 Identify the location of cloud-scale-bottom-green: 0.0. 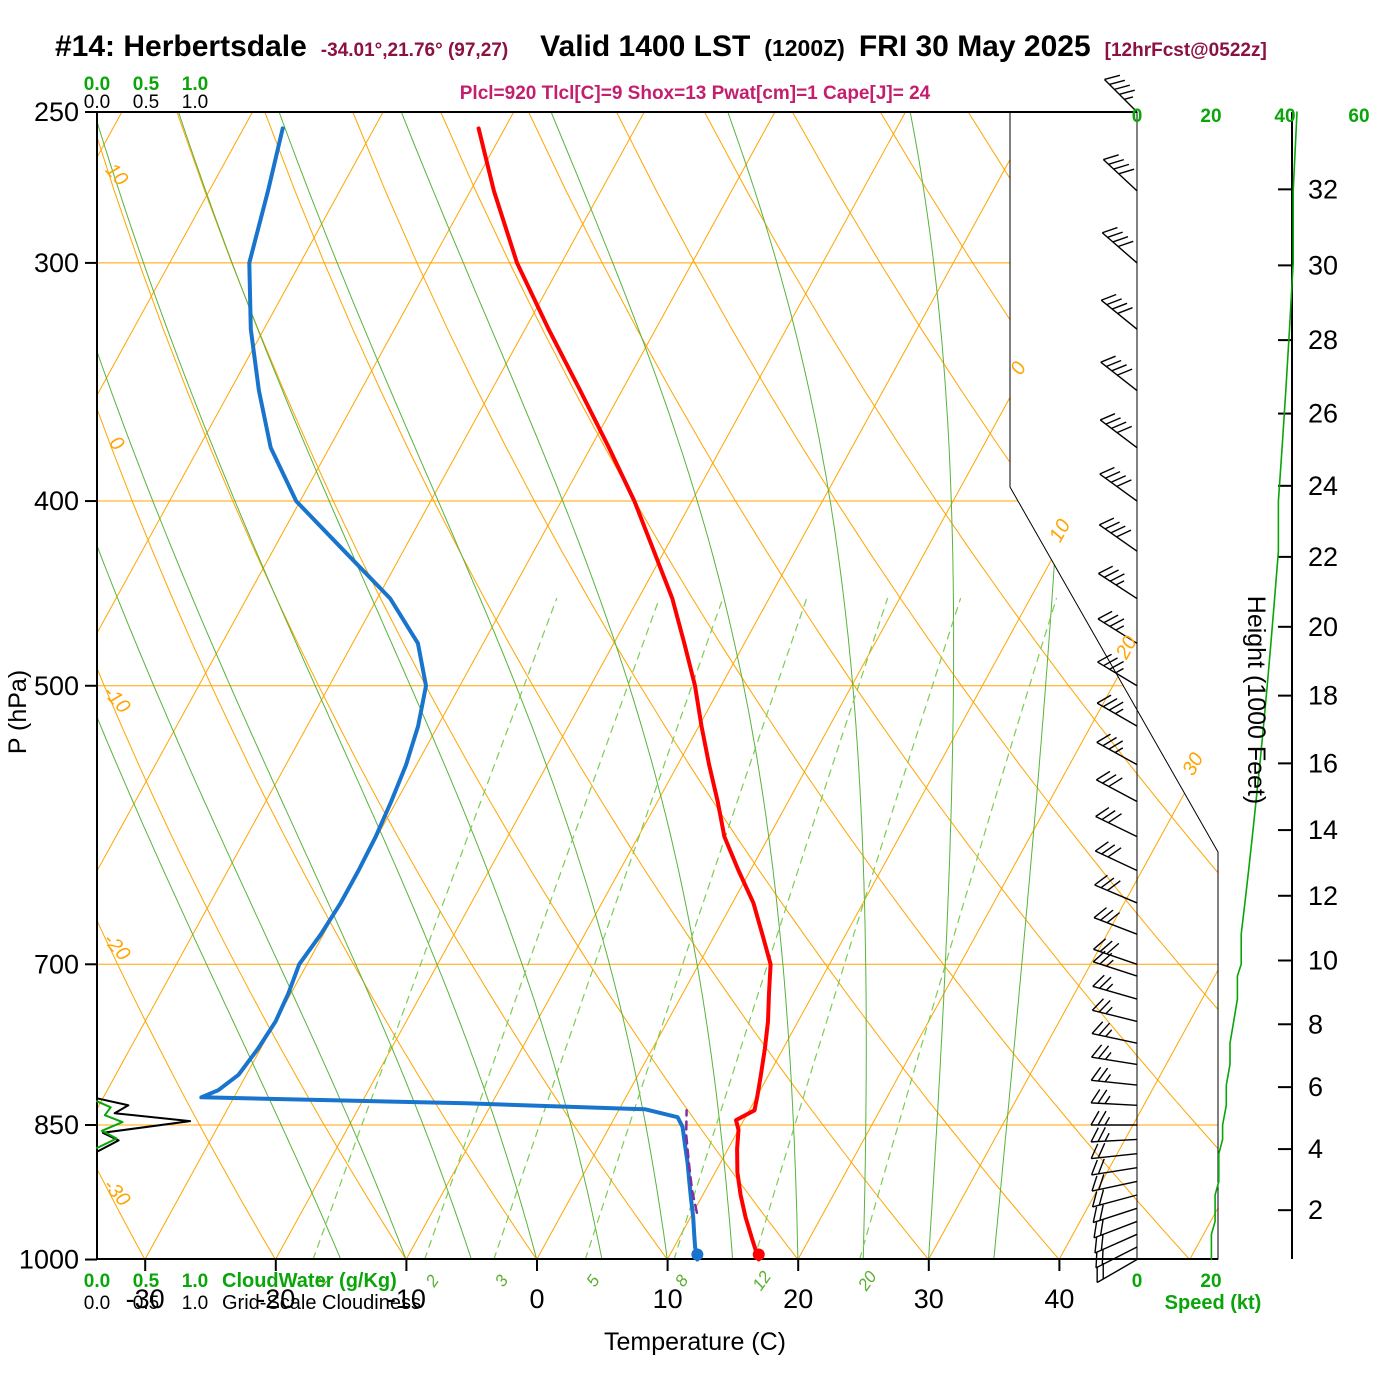
(97, 1281).